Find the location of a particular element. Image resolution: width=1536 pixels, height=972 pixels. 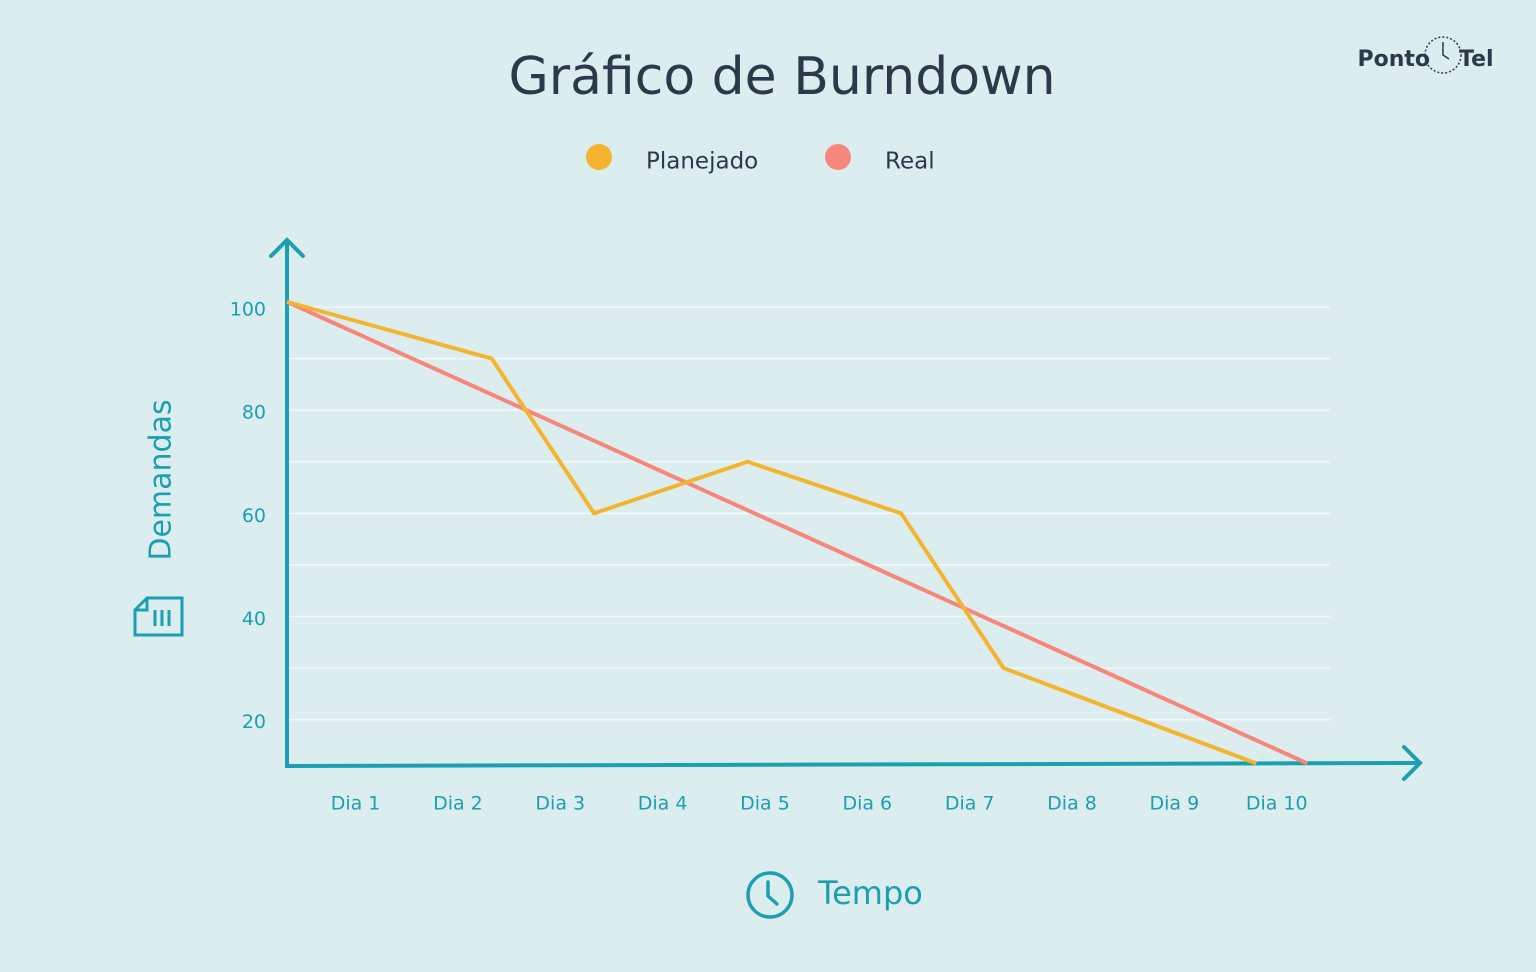

x-axis-label: Tempo is located at coordinates (870, 893).